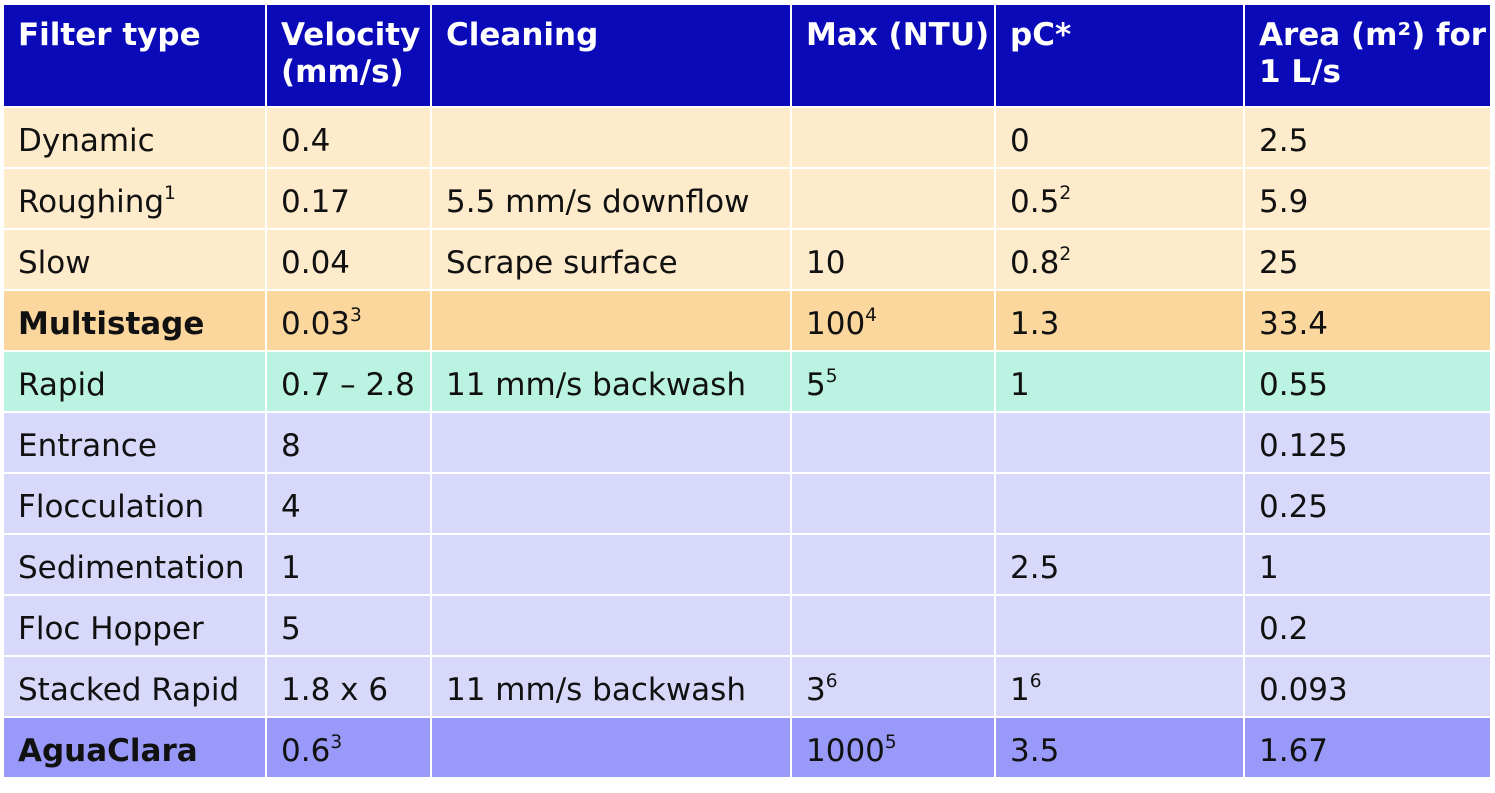 Image resolution: width=1495 pixels, height=793 pixels. Describe the element at coordinates (335, 690) in the screenshot. I see `cell-text: 1.8 x 6` at that location.